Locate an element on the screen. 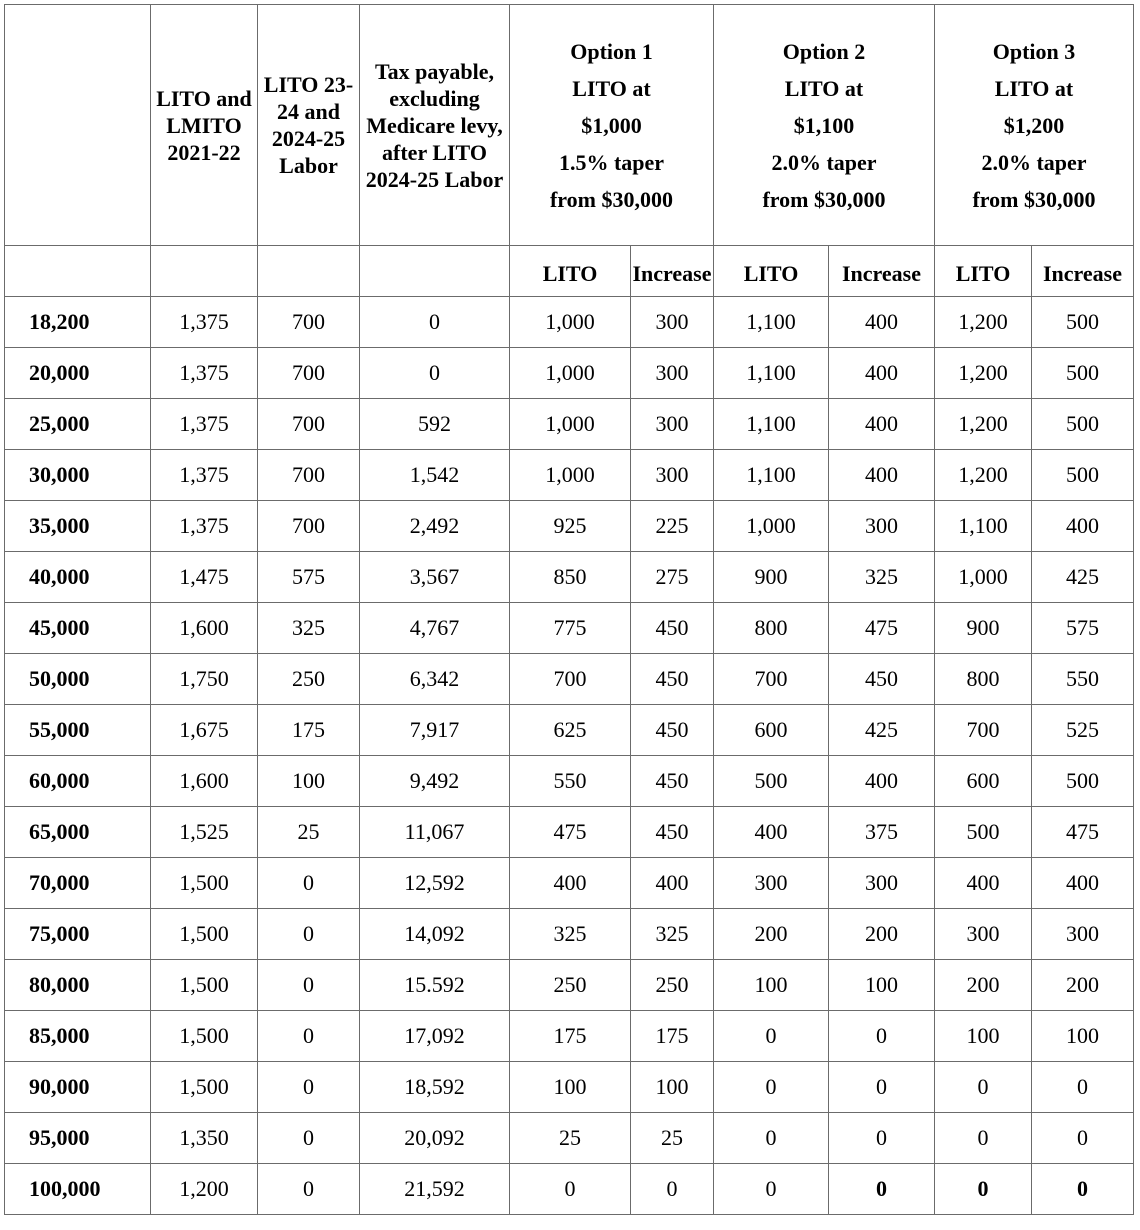 This screenshot has height=1230, width=1140. option-title: Option 2 is located at coordinates (824, 51).